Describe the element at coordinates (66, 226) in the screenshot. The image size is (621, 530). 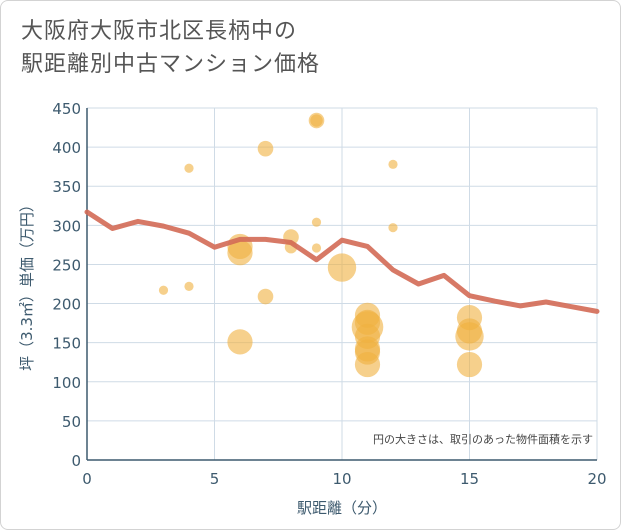
I see `y-tick-label: 300` at that location.